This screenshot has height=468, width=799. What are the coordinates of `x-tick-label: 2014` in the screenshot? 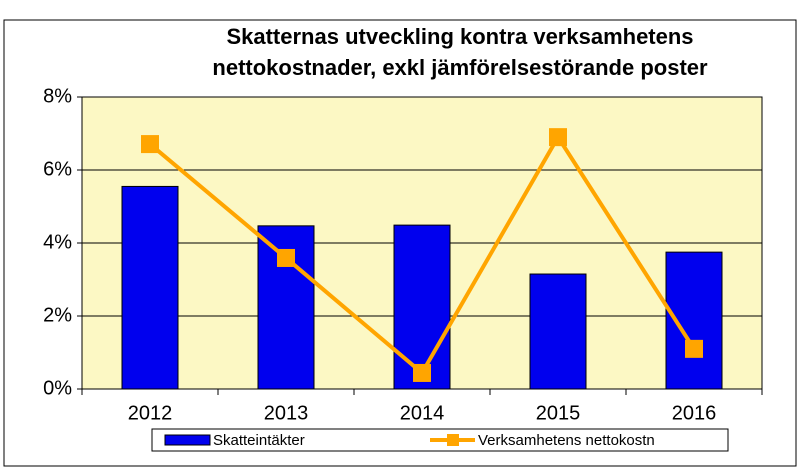 It's located at (422, 413).